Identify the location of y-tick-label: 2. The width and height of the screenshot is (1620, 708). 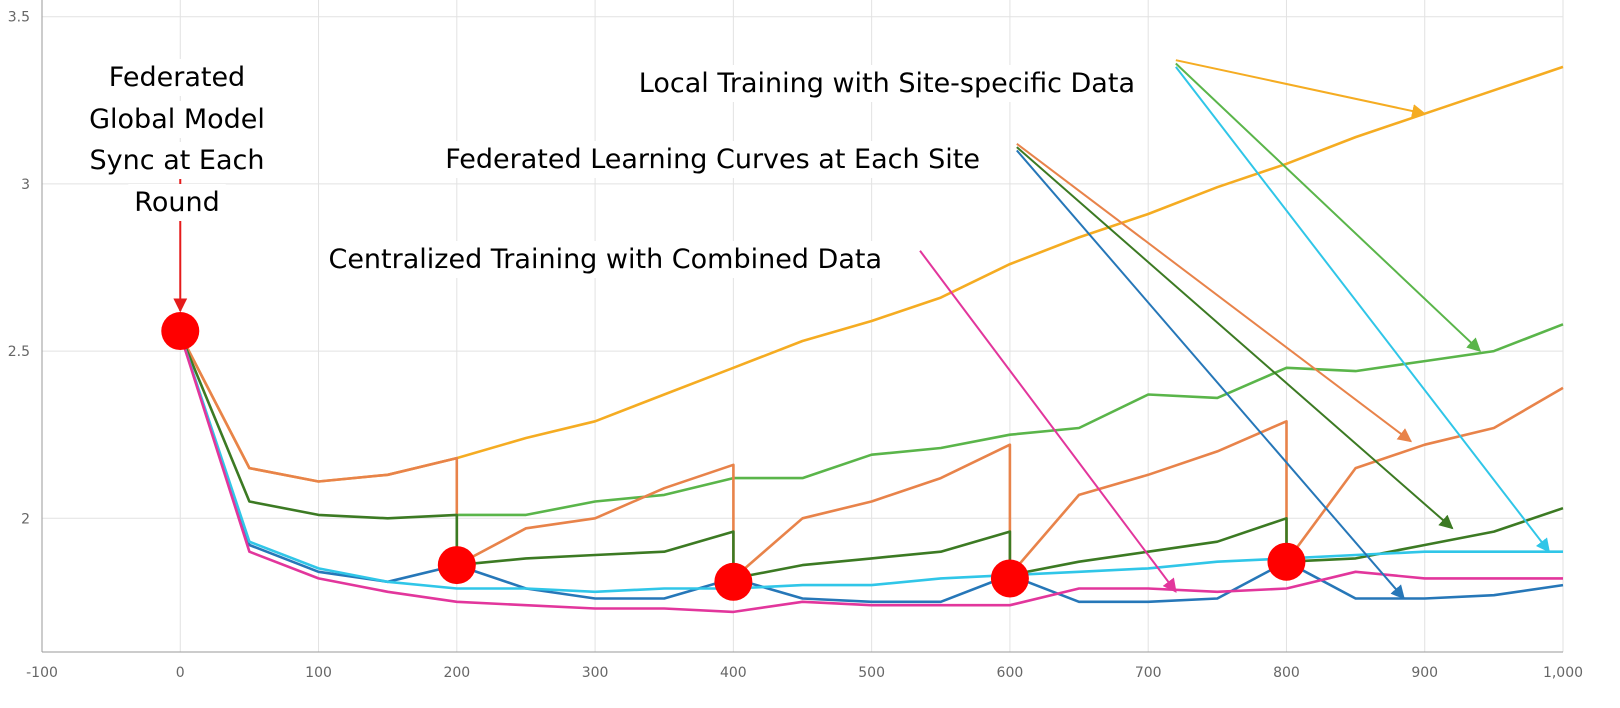
(25, 519).